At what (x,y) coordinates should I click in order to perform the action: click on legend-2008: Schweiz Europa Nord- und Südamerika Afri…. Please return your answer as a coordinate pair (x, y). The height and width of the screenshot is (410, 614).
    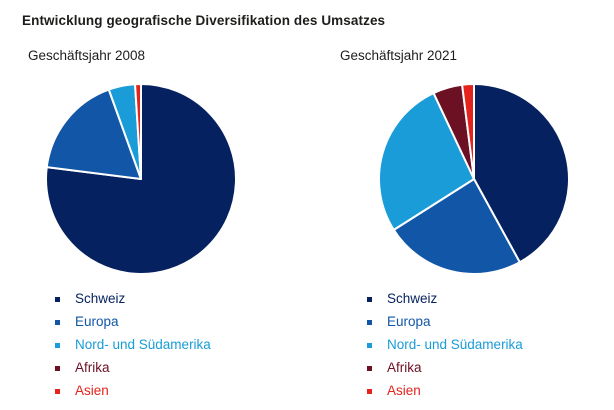
    Looking at the image, I should click on (185, 344).